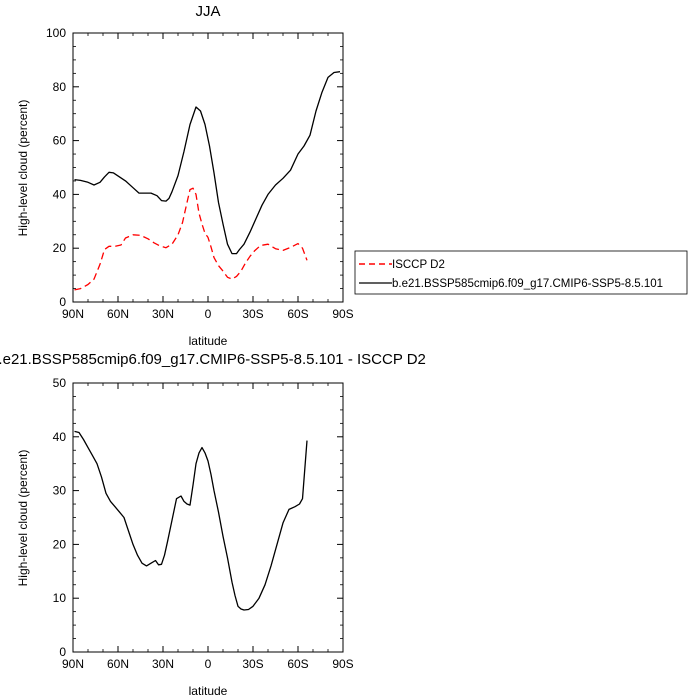 Image resolution: width=700 pixels, height=700 pixels. Describe the element at coordinates (60, 544) in the screenshot. I see `bottom-y-tick-label: 20` at that location.